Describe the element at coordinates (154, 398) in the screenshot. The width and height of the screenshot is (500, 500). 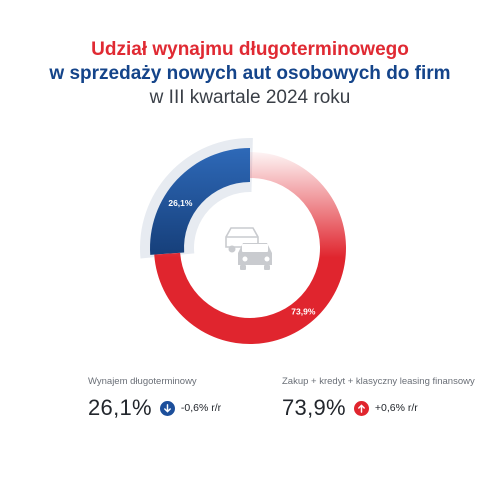
I see `stat-wynajem: Wynajem długoterminowy 26,1% -0,6% r/r` at that location.